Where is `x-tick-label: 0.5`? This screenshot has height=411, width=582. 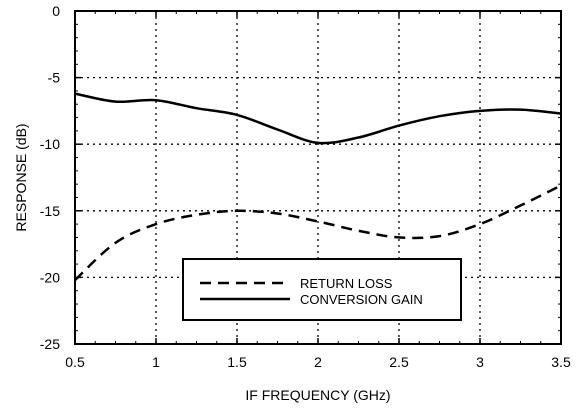 x-tick-label: 0.5 is located at coordinates (75, 362).